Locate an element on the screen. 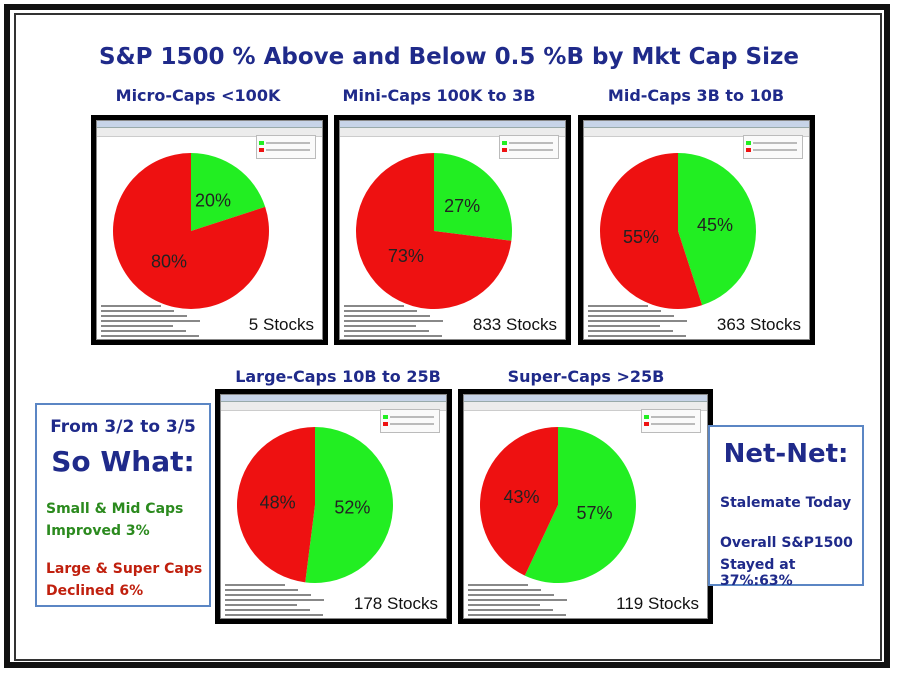 The image size is (898, 676). improved-text: Improved 3% is located at coordinates (98, 531).